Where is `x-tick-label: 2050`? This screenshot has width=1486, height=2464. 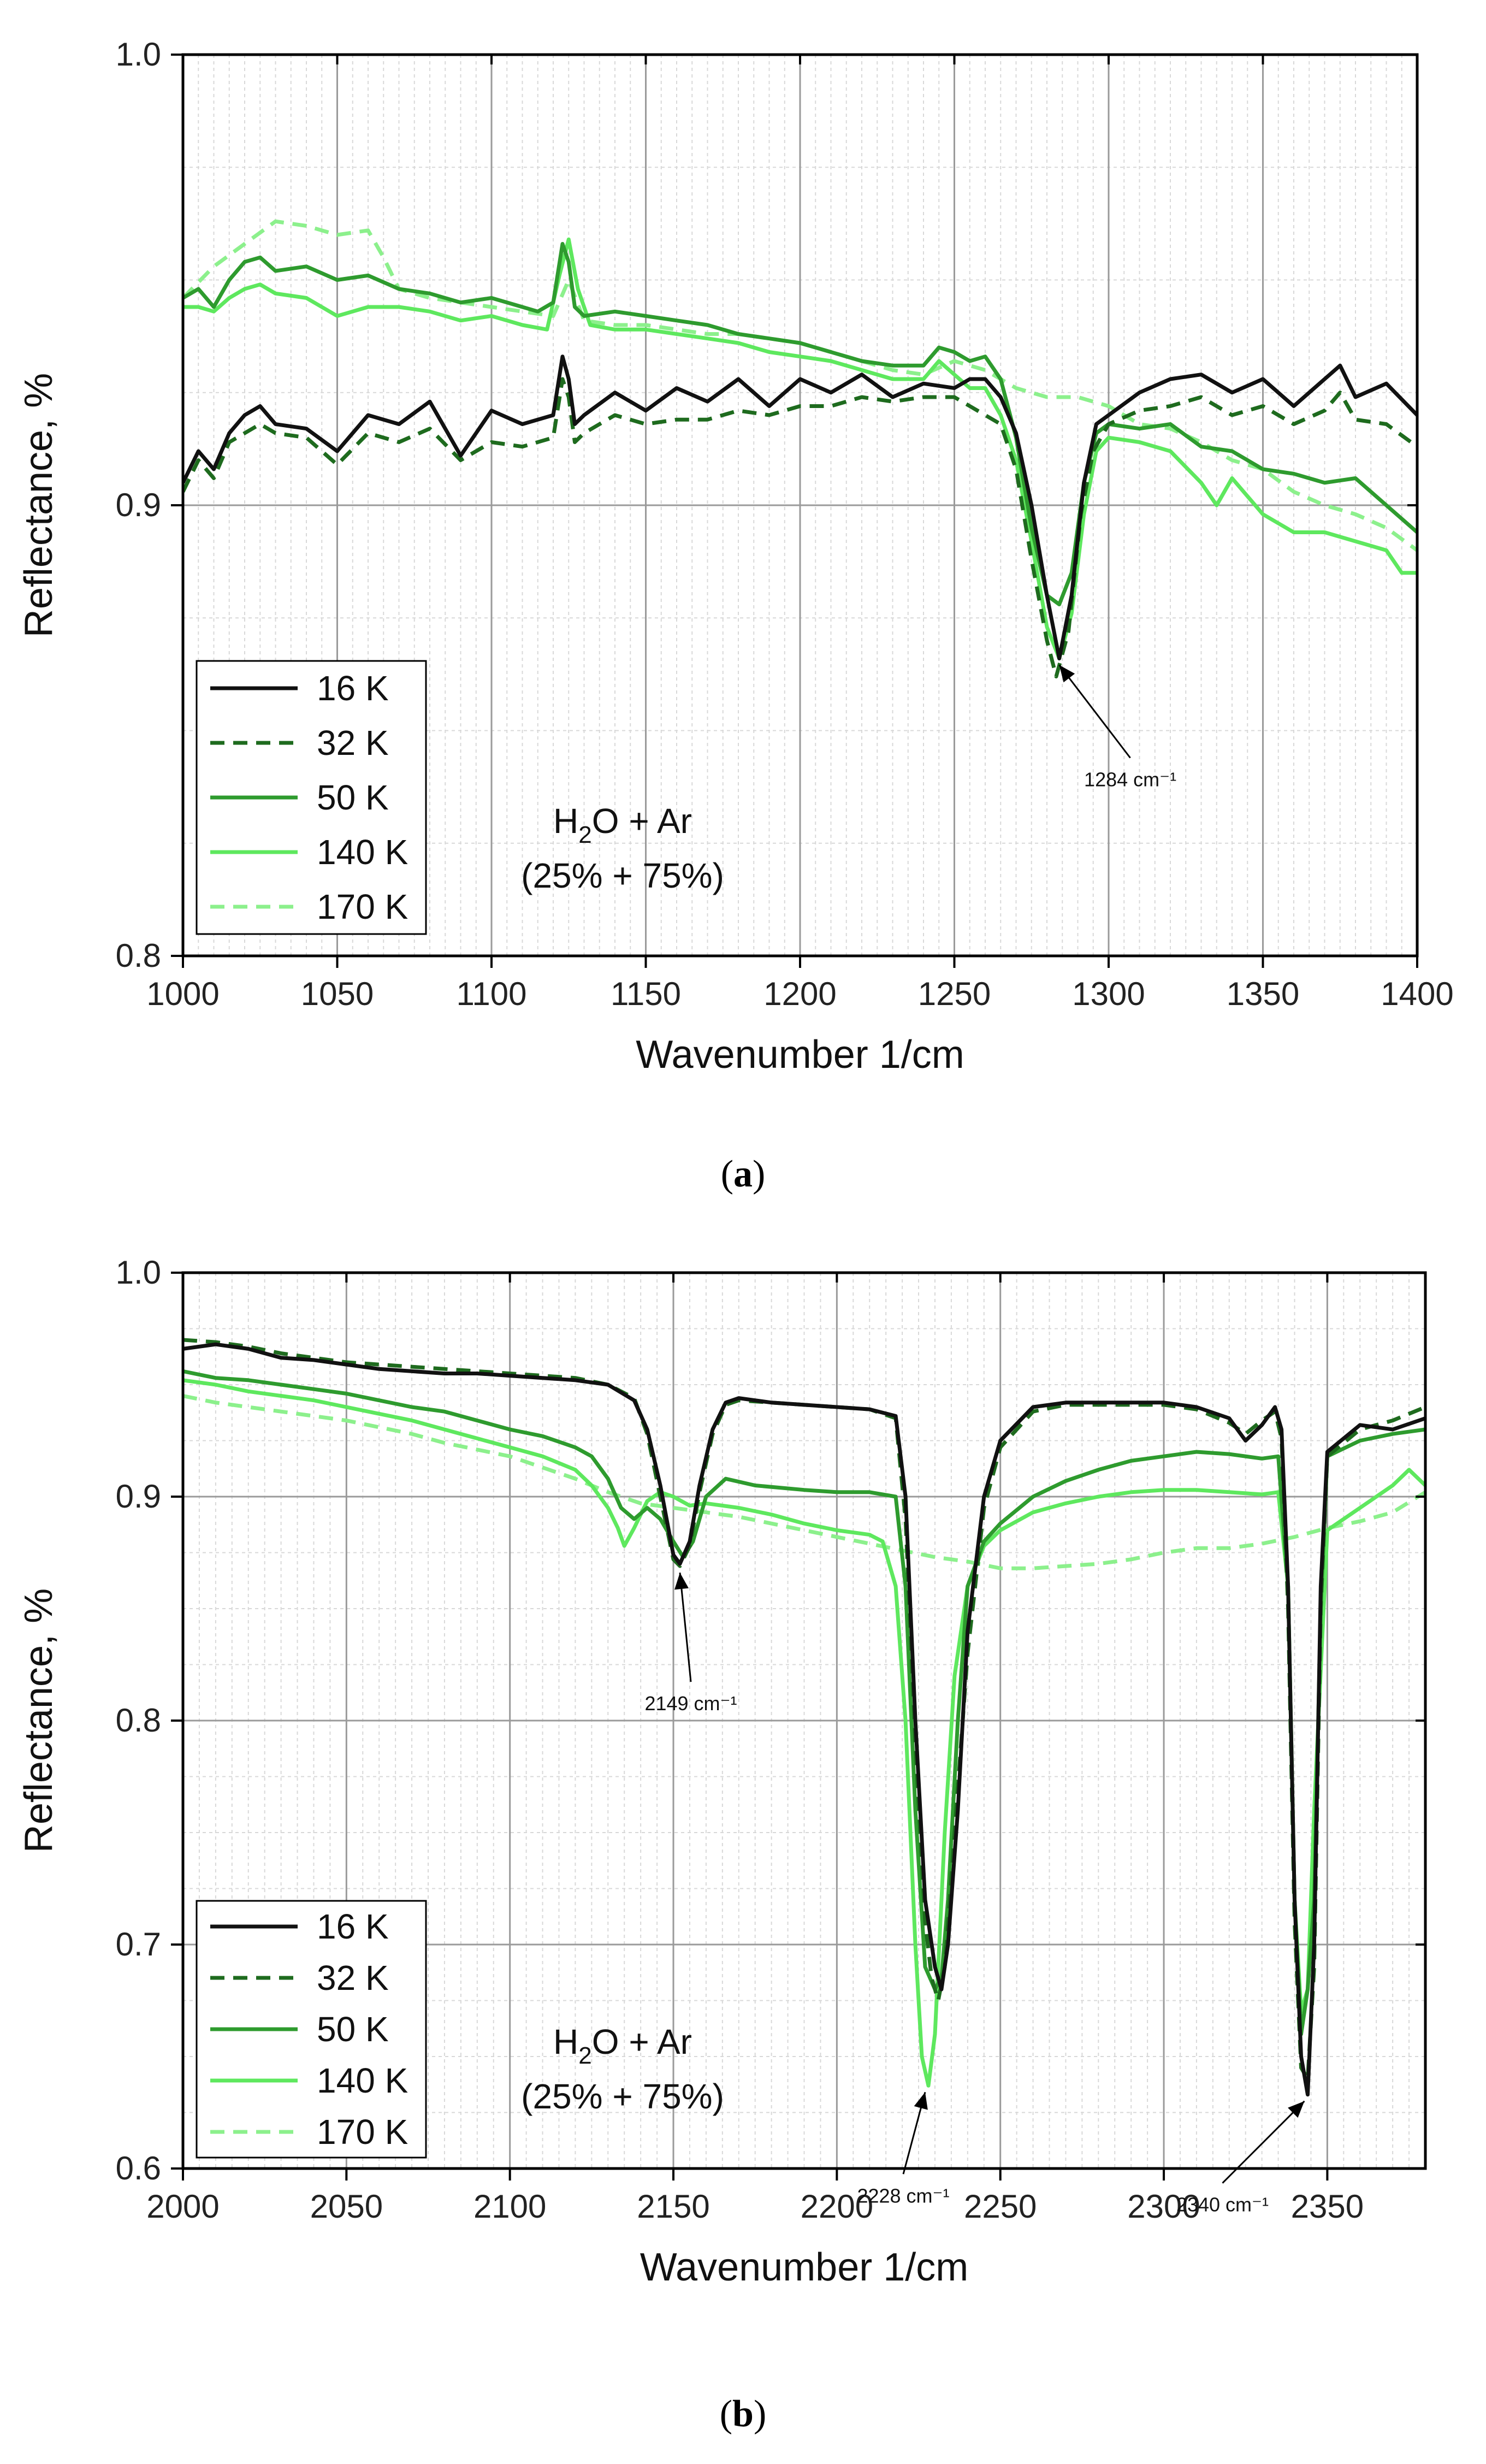 x-tick-label: 2050 is located at coordinates (346, 2206).